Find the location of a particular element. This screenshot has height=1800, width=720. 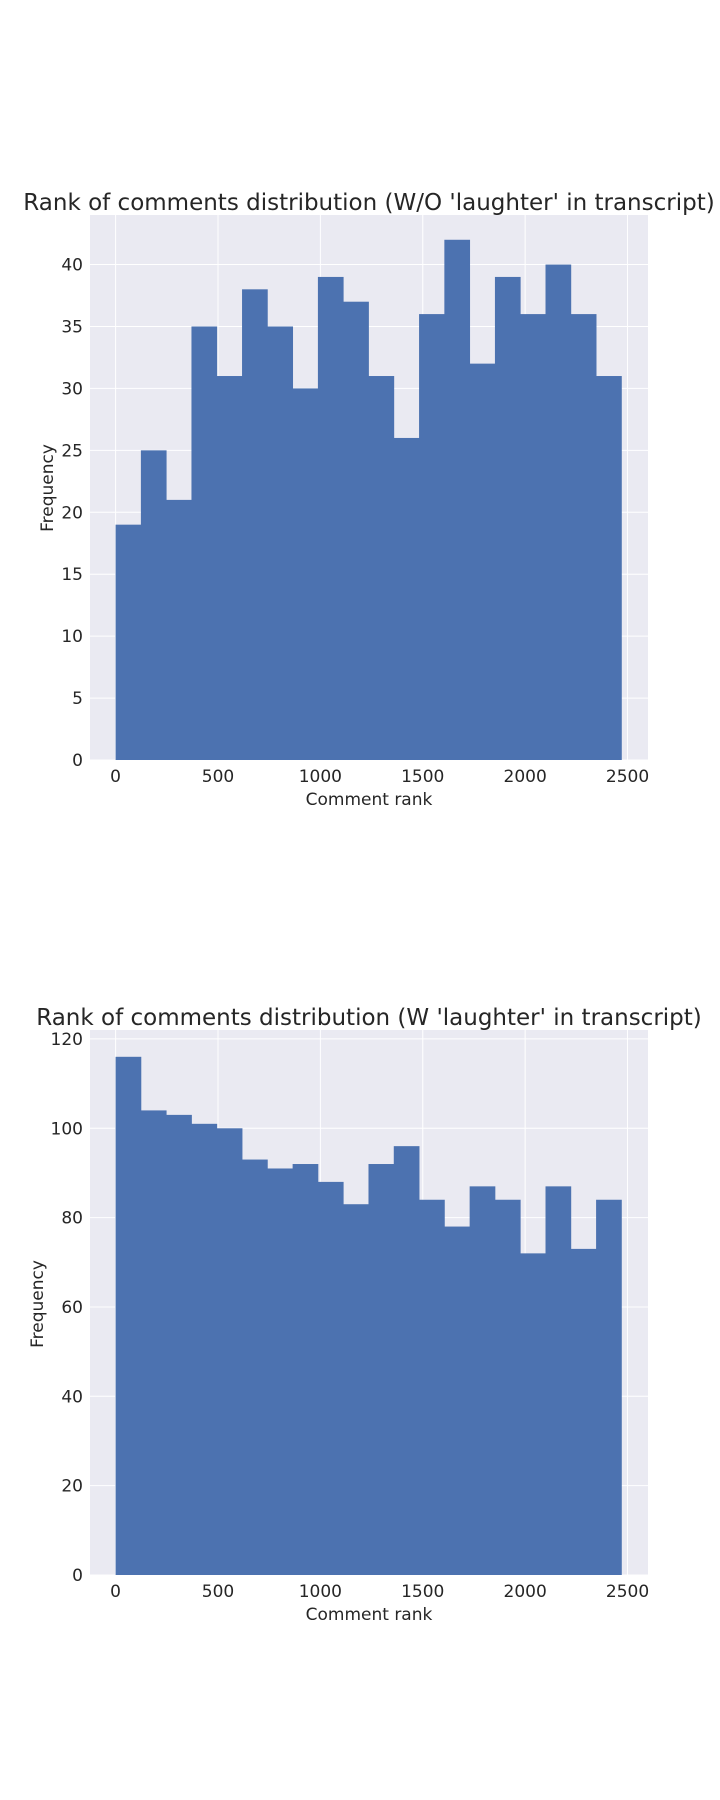

y-tick-label: 35 is located at coordinates (72, 327).